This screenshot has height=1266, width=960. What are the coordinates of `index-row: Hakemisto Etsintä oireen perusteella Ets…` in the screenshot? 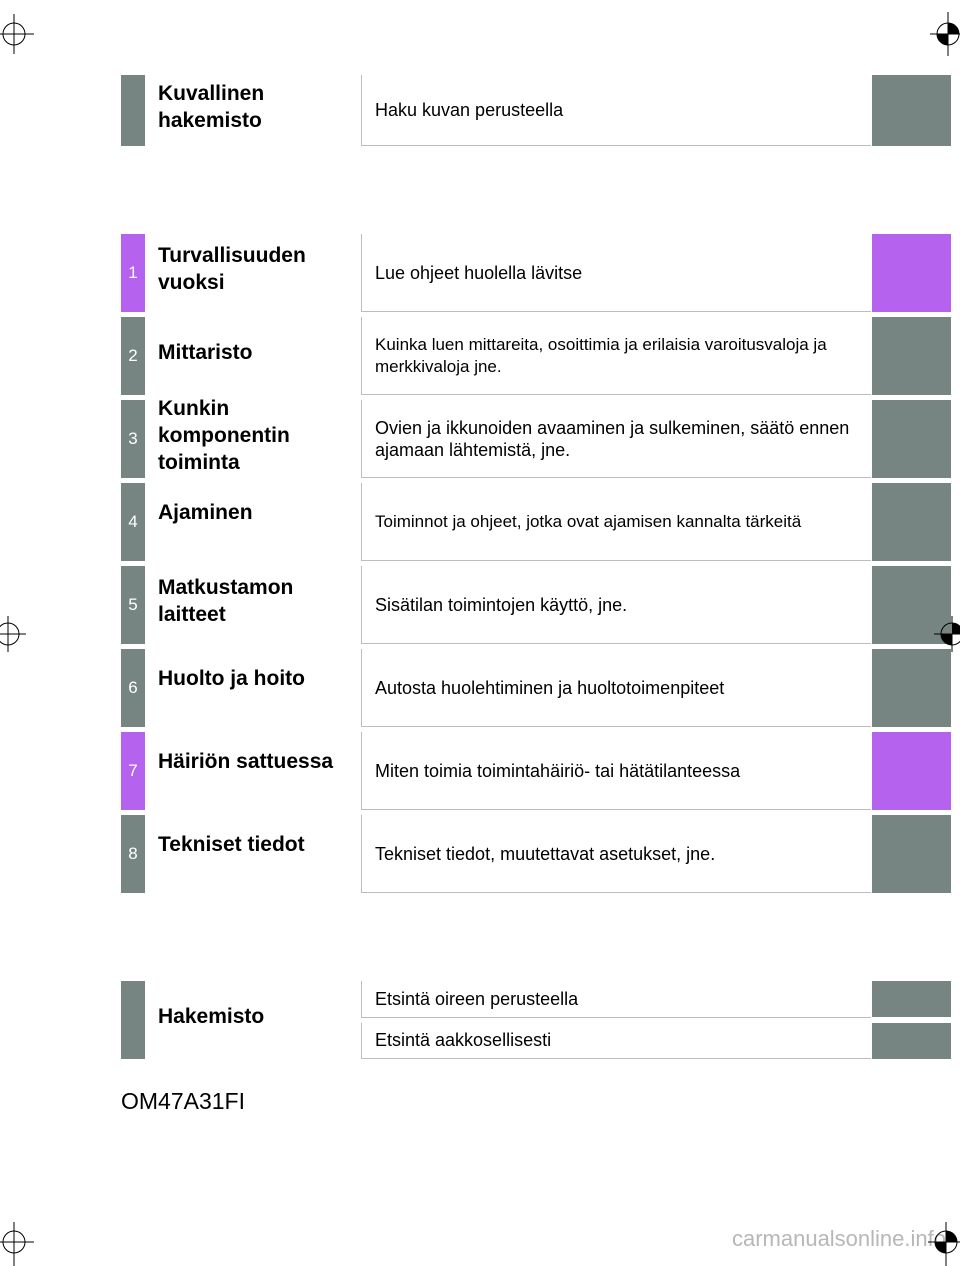 It's located at (536, 1020).